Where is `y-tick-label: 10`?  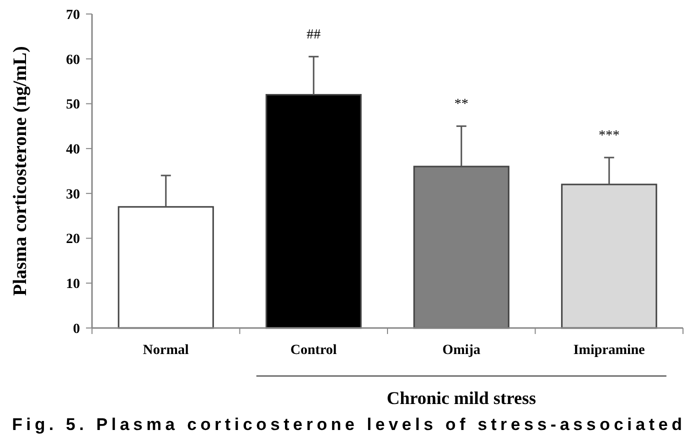 y-tick-label: 10 is located at coordinates (73, 284).